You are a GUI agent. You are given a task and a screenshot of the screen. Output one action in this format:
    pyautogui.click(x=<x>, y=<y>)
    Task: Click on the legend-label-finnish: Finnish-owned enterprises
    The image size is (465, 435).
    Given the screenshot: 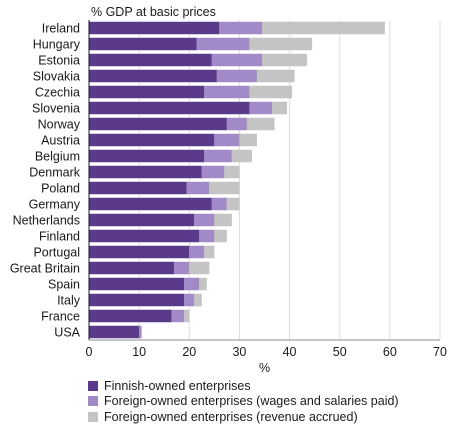 What is the action you would take?
    pyautogui.click(x=177, y=385)
    